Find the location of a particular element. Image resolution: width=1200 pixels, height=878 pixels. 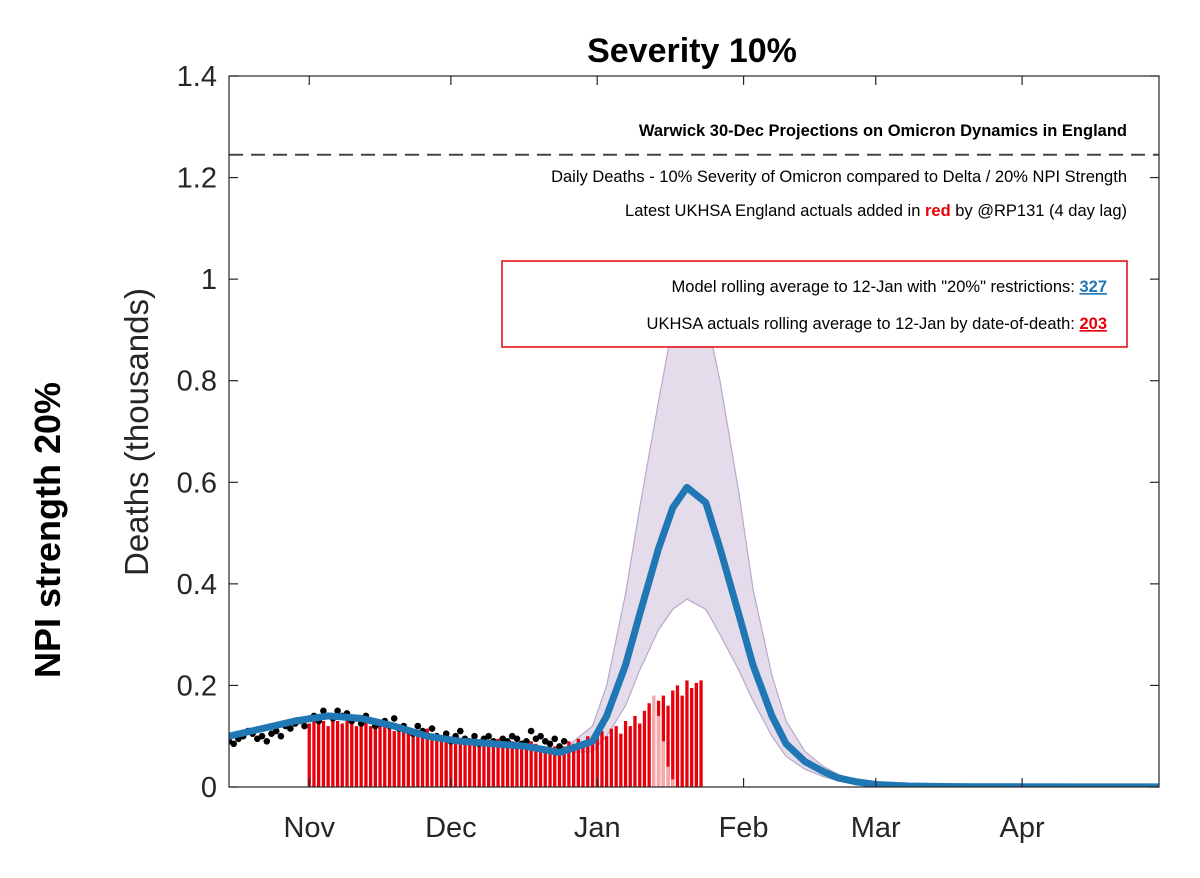

box-value-model: 327 is located at coordinates (1093, 287).